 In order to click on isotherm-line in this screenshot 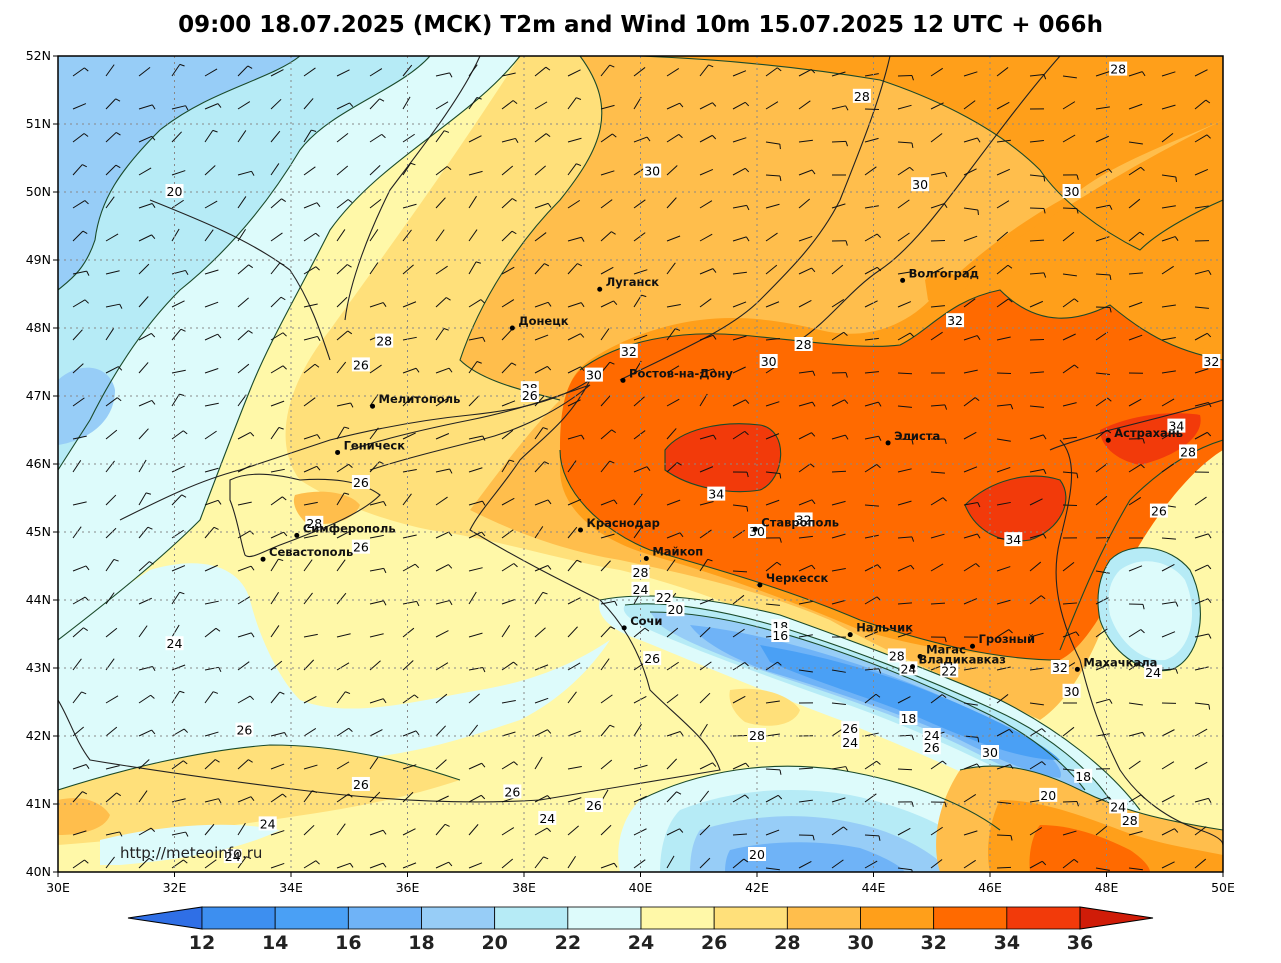, I will do `click(723, 458)`.